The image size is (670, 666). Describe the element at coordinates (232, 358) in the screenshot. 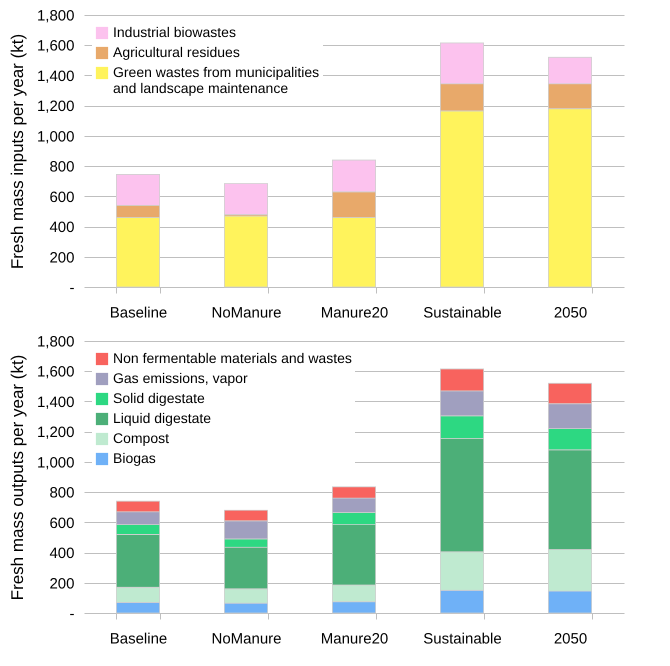

I see `legend-label: Non fermentable materials and wastes` at that location.